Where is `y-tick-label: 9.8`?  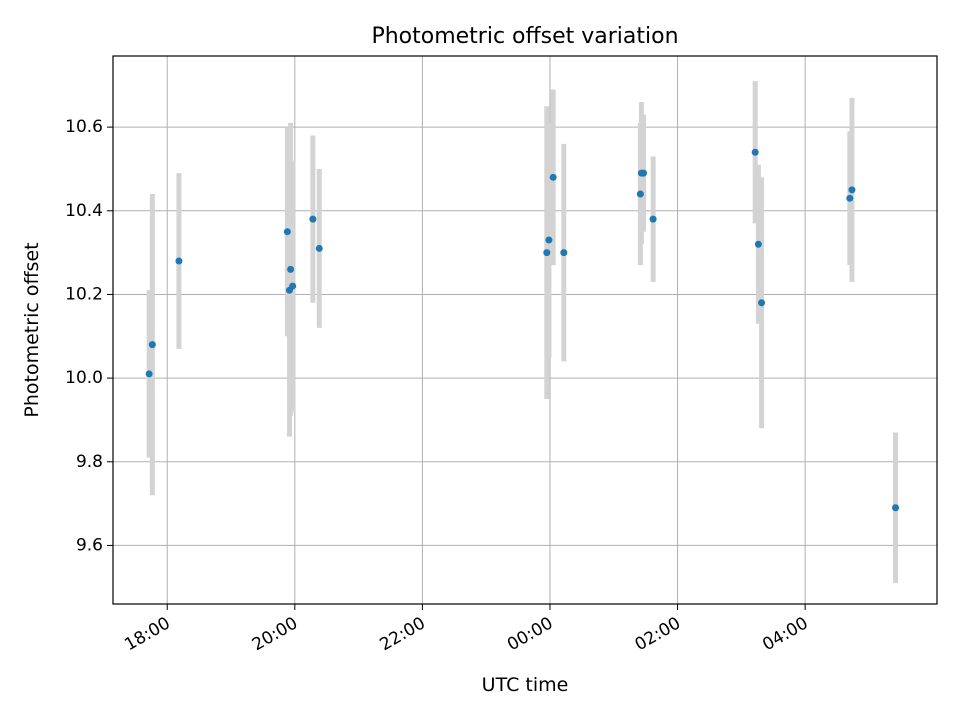 y-tick-label: 9.8 is located at coordinates (89, 462).